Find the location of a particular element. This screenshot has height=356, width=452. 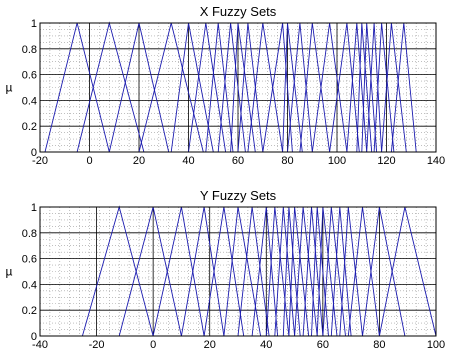

x-tick-label: 140 is located at coordinates (436, 161).